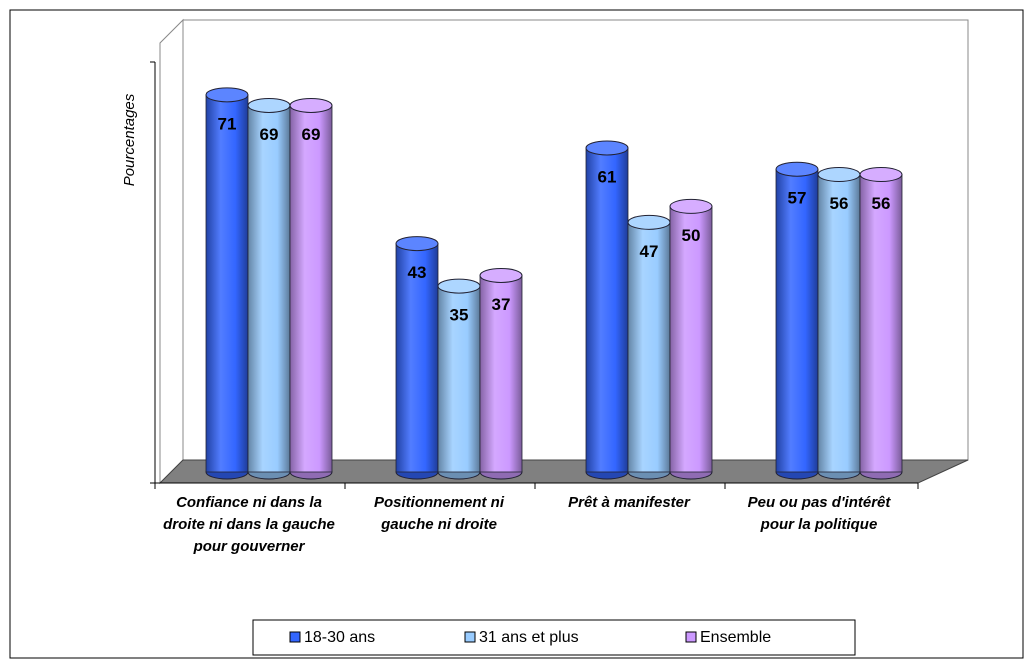 This screenshot has width=1035, height=668. I want to click on side-wall, so click(171, 251).